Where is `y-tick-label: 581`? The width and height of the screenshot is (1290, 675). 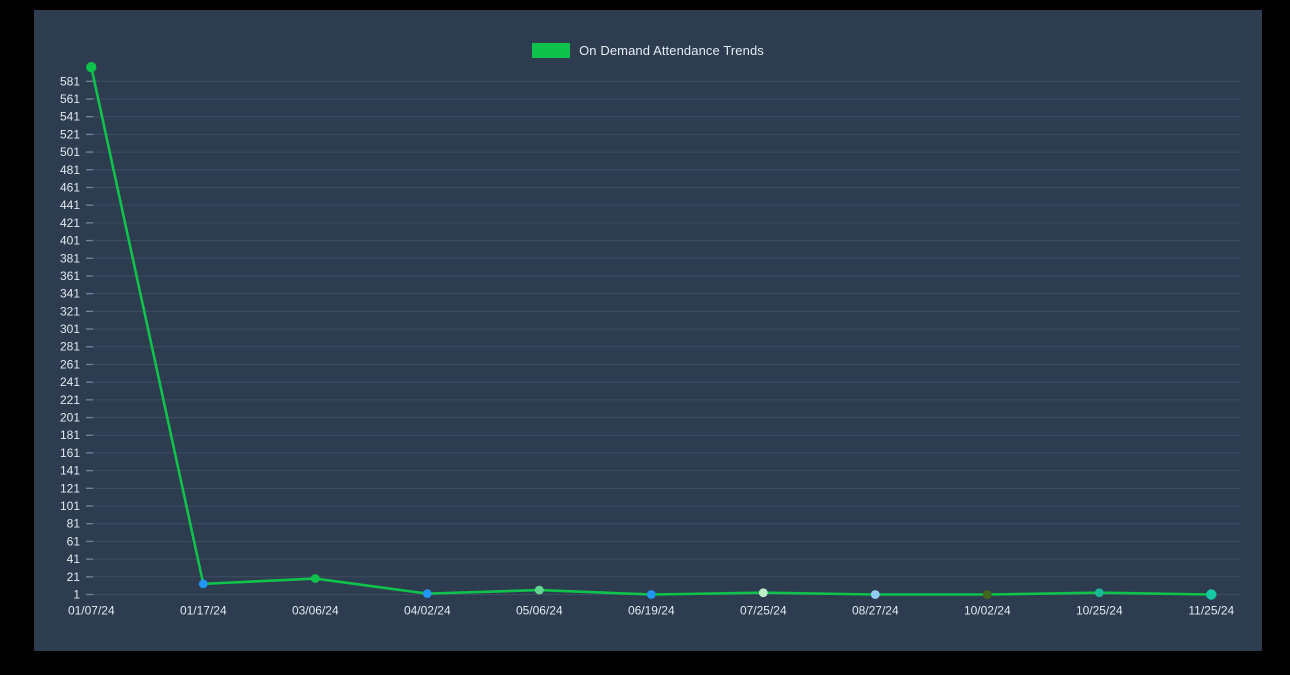 y-tick-label: 581 is located at coordinates (70, 81).